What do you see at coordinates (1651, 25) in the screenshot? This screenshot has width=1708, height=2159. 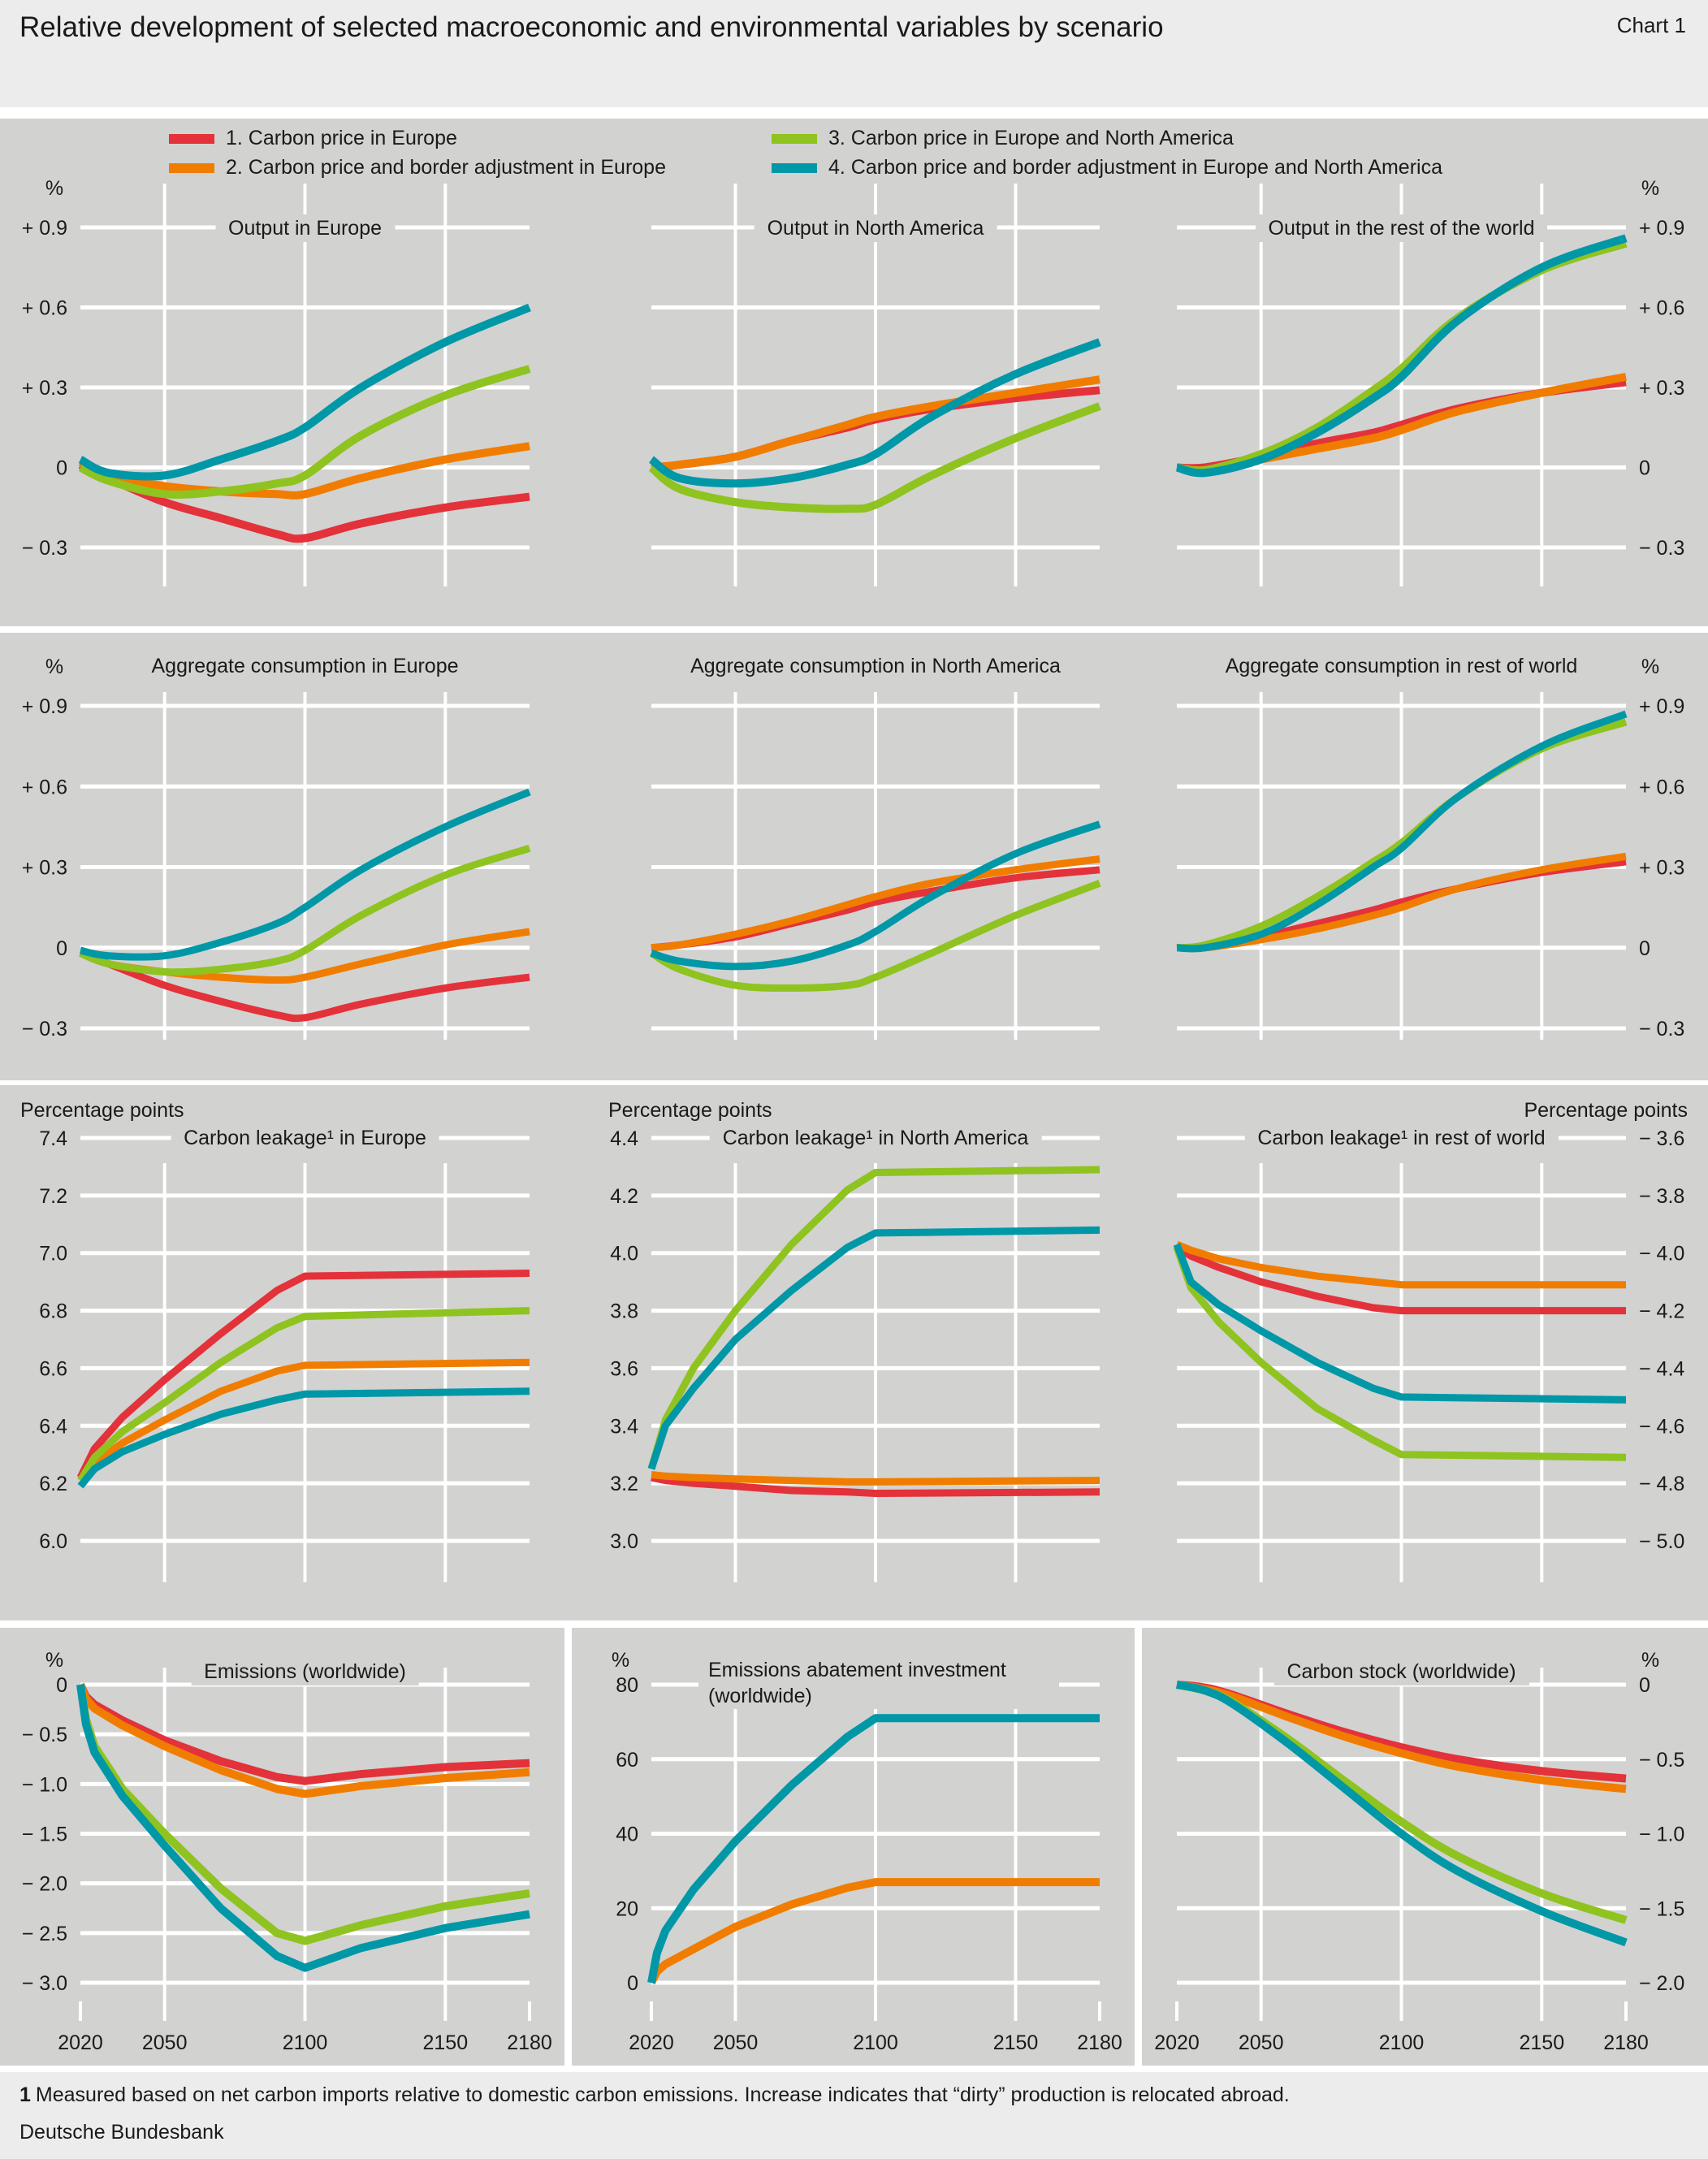 I see `chart-number: Chart 1` at bounding box center [1651, 25].